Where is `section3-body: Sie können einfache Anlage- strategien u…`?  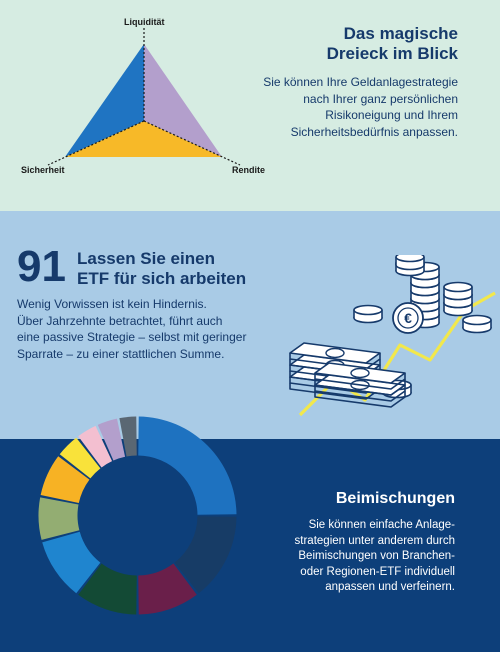 section3-body: Sie können einfache Anlage- strategien u… is located at coordinates (340, 557).